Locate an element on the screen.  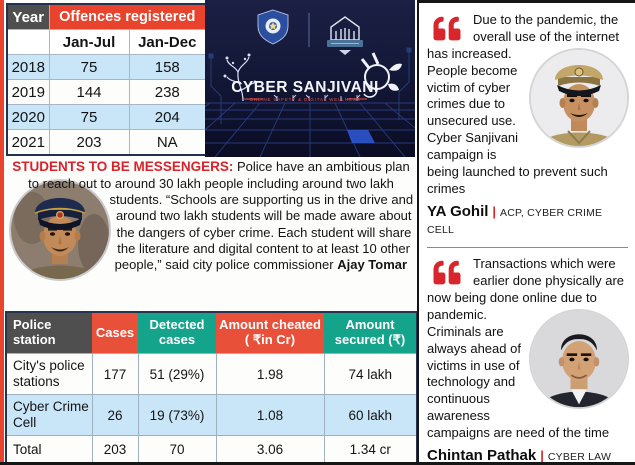
table-row: 2020 75 204 is located at coordinates (106, 117).